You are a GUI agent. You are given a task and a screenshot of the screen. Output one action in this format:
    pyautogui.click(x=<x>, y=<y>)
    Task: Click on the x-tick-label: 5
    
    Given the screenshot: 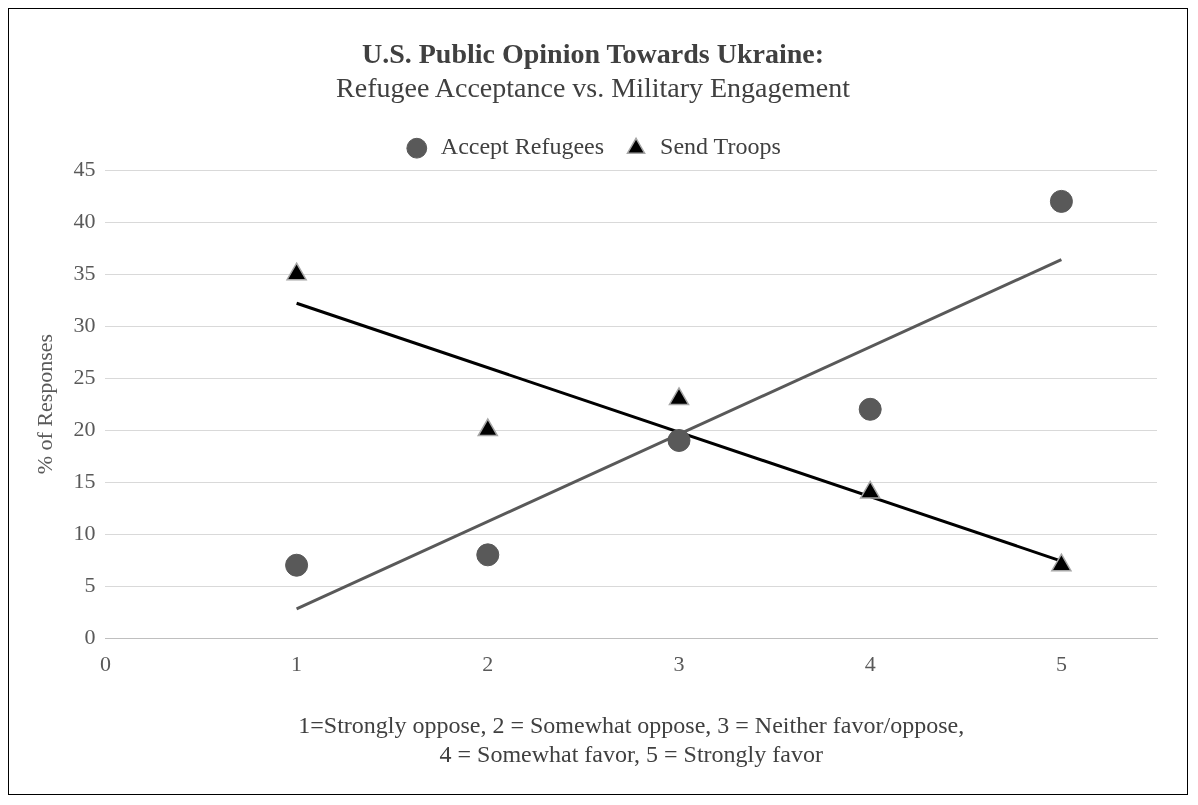 What is the action you would take?
    pyautogui.click(x=1061, y=663)
    